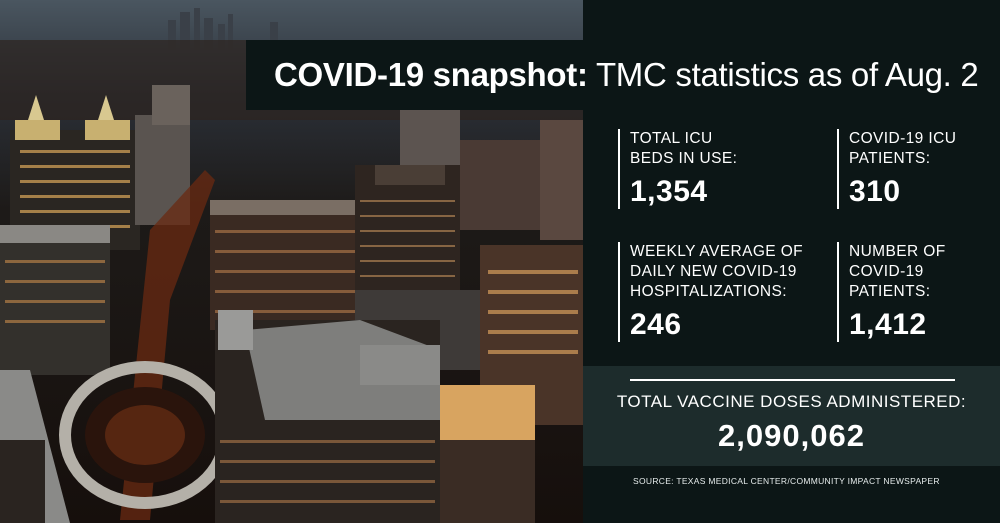 Image resolution: width=1000 pixels, height=523 pixels. Describe the element at coordinates (677, 169) in the screenshot. I see `stat-icu-beds: Total ICU beds in use: 1,354` at that location.